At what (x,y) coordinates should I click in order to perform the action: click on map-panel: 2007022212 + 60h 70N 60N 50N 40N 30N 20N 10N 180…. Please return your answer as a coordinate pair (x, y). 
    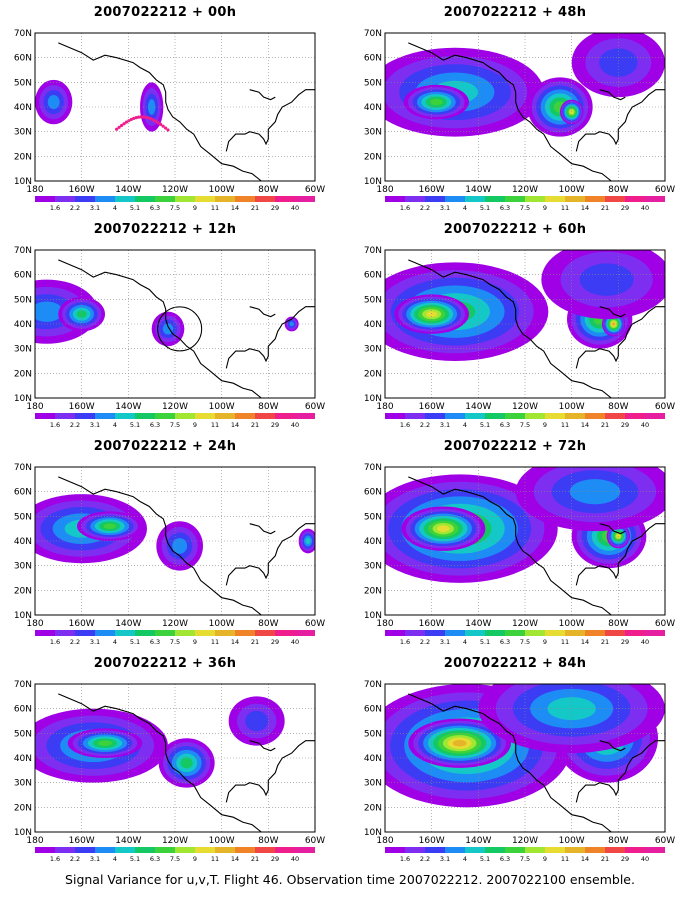
    Looking at the image, I should click on (515, 329).